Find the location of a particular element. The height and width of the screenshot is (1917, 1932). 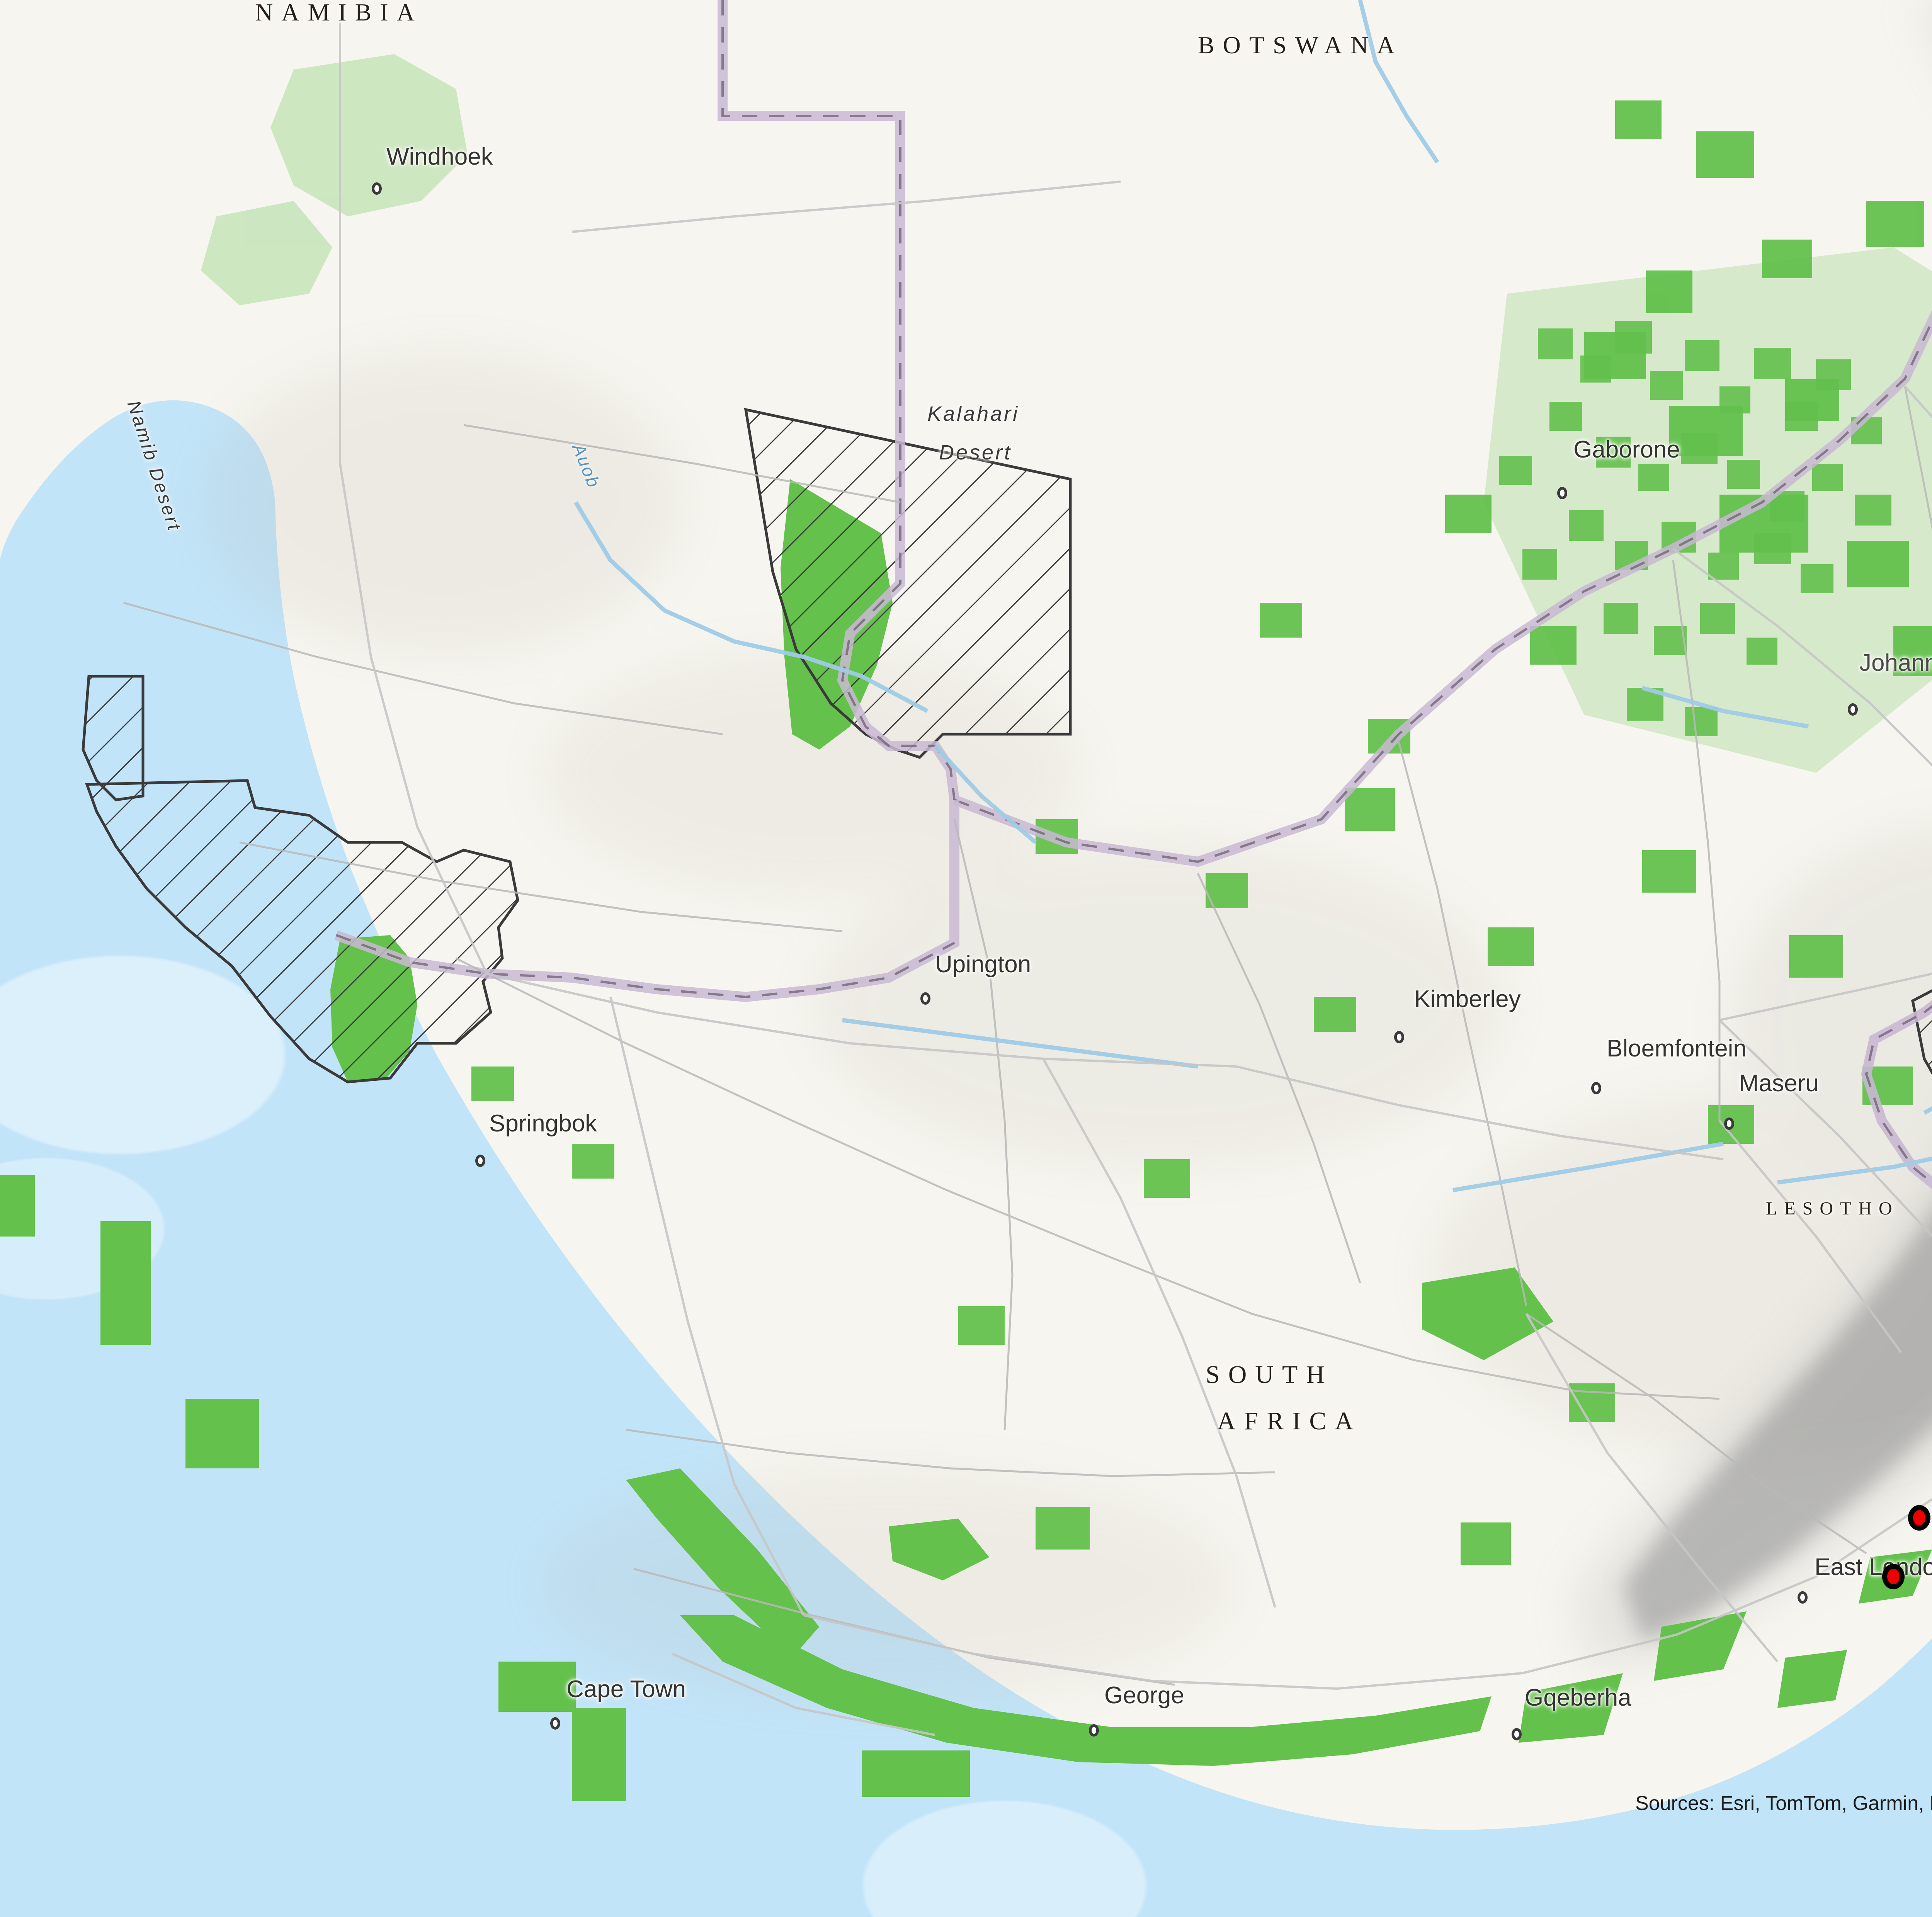

city-label-george: George is located at coordinates (1144, 1696).